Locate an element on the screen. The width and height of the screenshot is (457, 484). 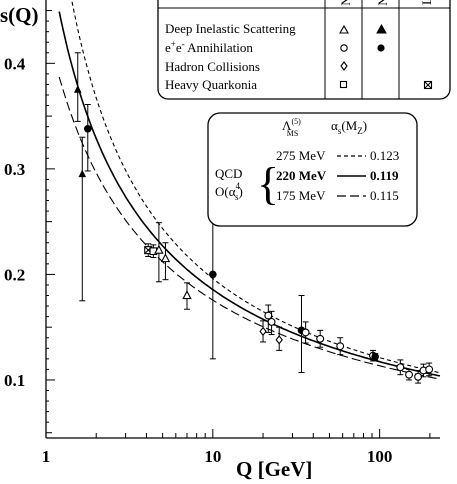
legend-col-head-1: N is located at coordinates (345, 3).